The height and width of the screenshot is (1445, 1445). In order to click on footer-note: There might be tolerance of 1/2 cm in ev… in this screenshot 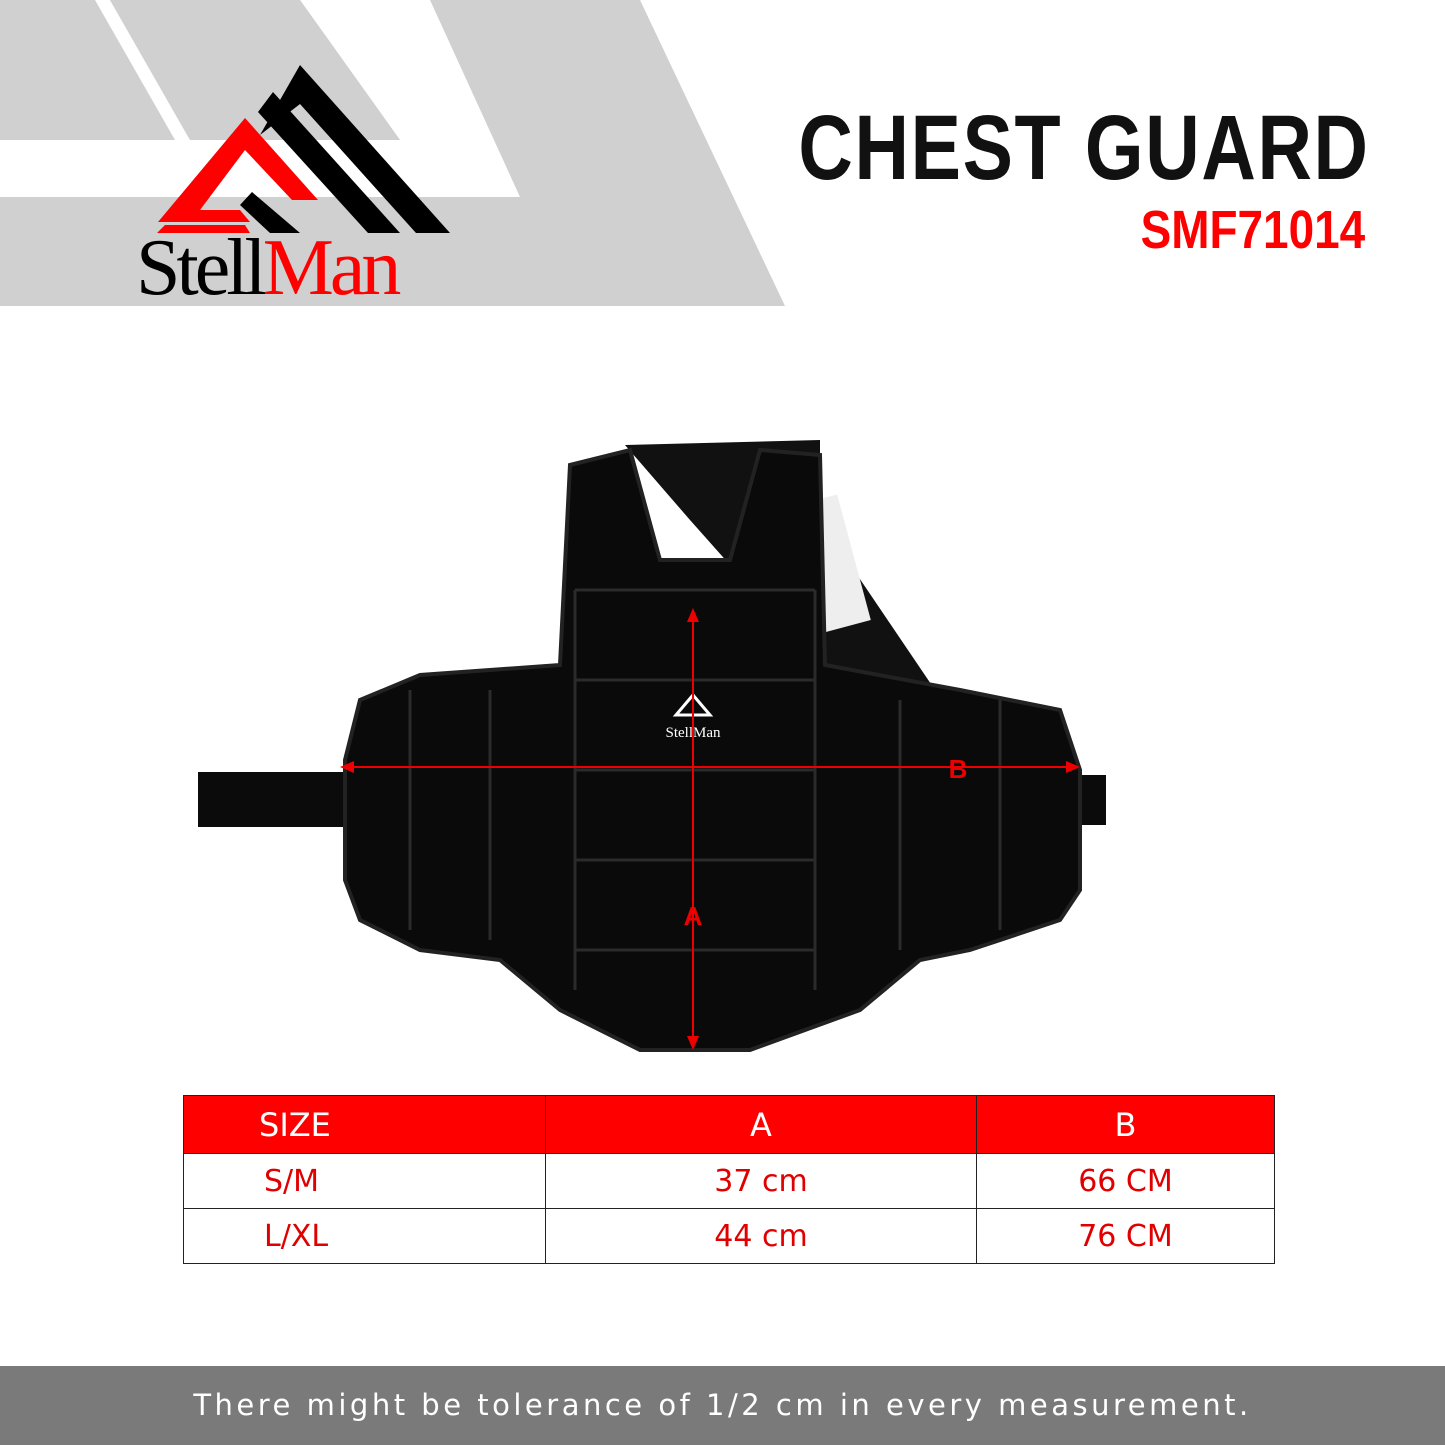, I will do `click(722, 1405)`.